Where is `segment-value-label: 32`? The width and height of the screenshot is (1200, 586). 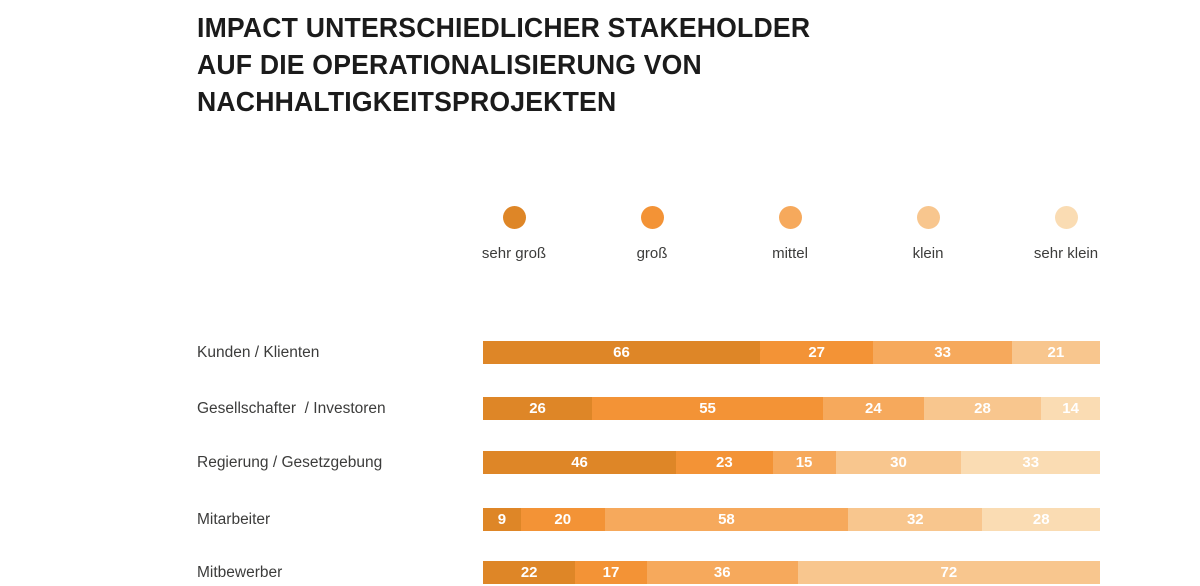
segment-value-label: 32 is located at coordinates (915, 519).